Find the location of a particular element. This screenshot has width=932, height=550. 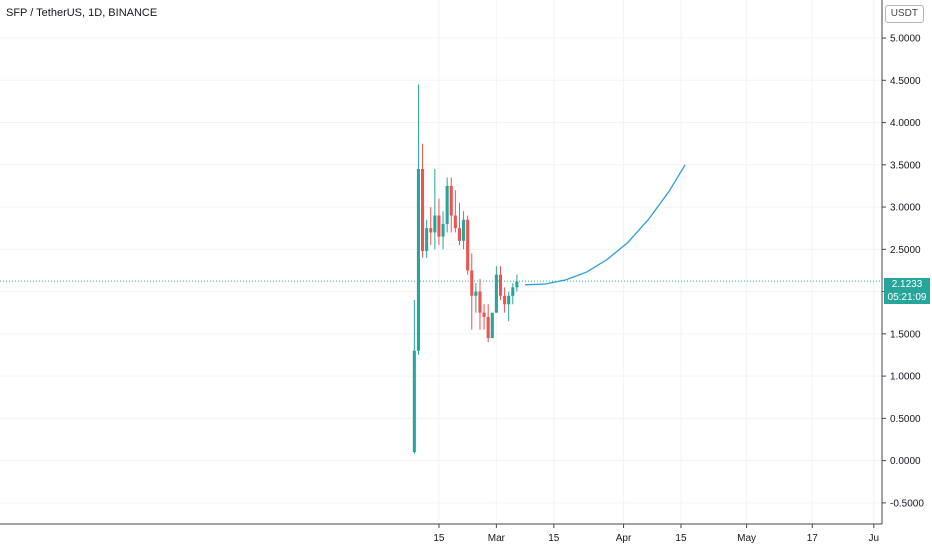

price-tick-label: -0.5000 is located at coordinates (907, 503).